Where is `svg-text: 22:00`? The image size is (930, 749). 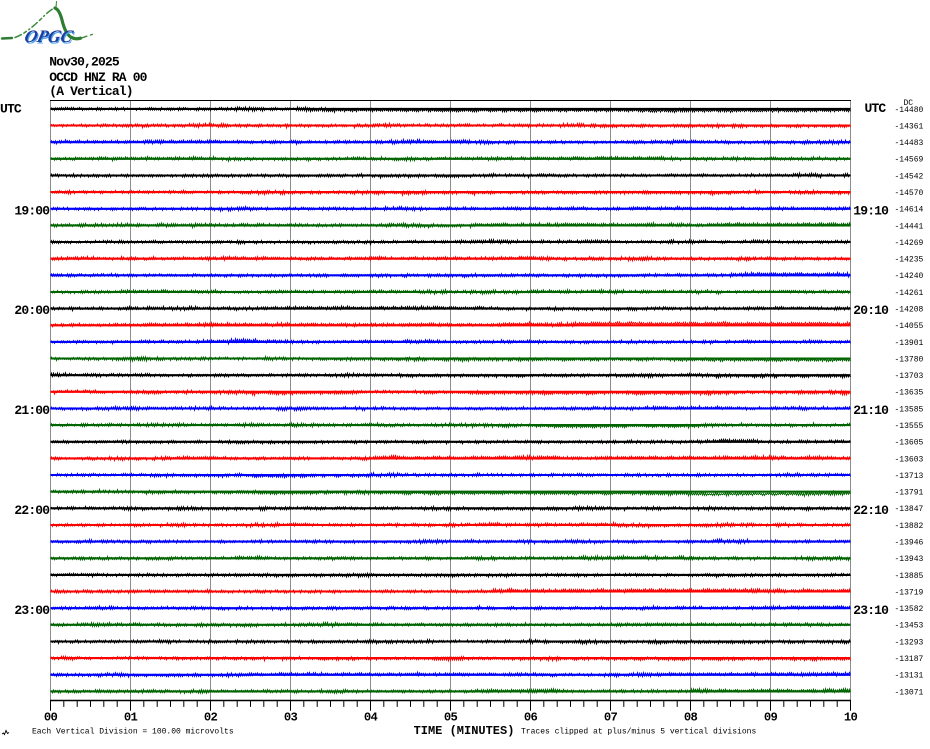
svg-text: 22:00 is located at coordinates (32, 510).